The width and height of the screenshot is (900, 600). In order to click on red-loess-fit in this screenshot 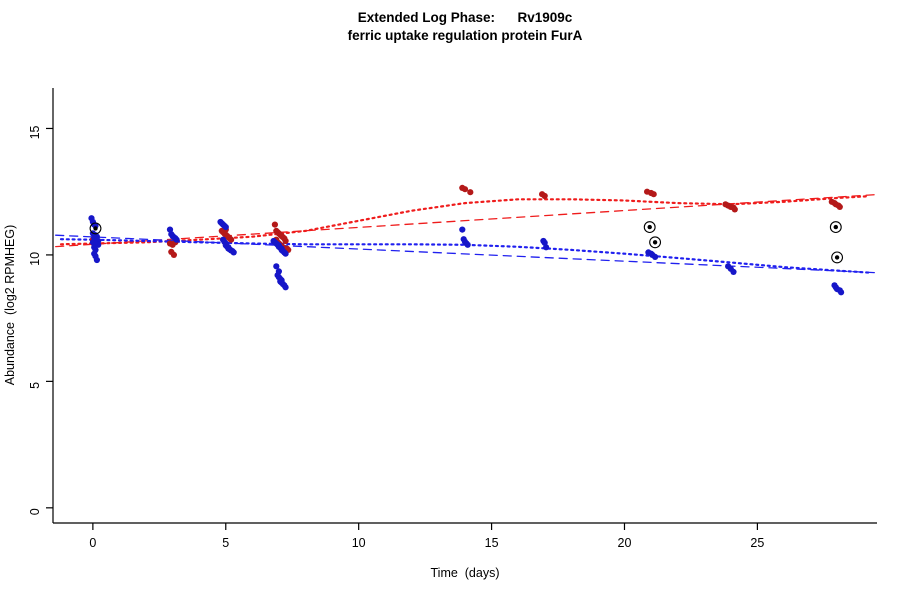, I will do `click(465, 220)`.